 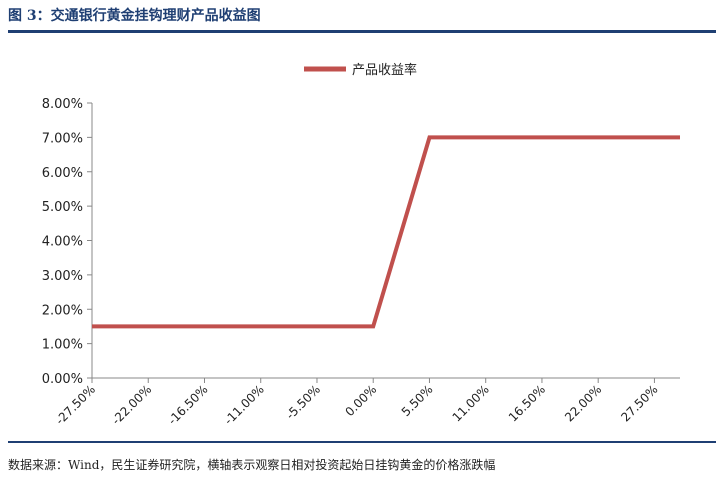 I want to click on legend: 产品收益率, so click(x=360, y=70).